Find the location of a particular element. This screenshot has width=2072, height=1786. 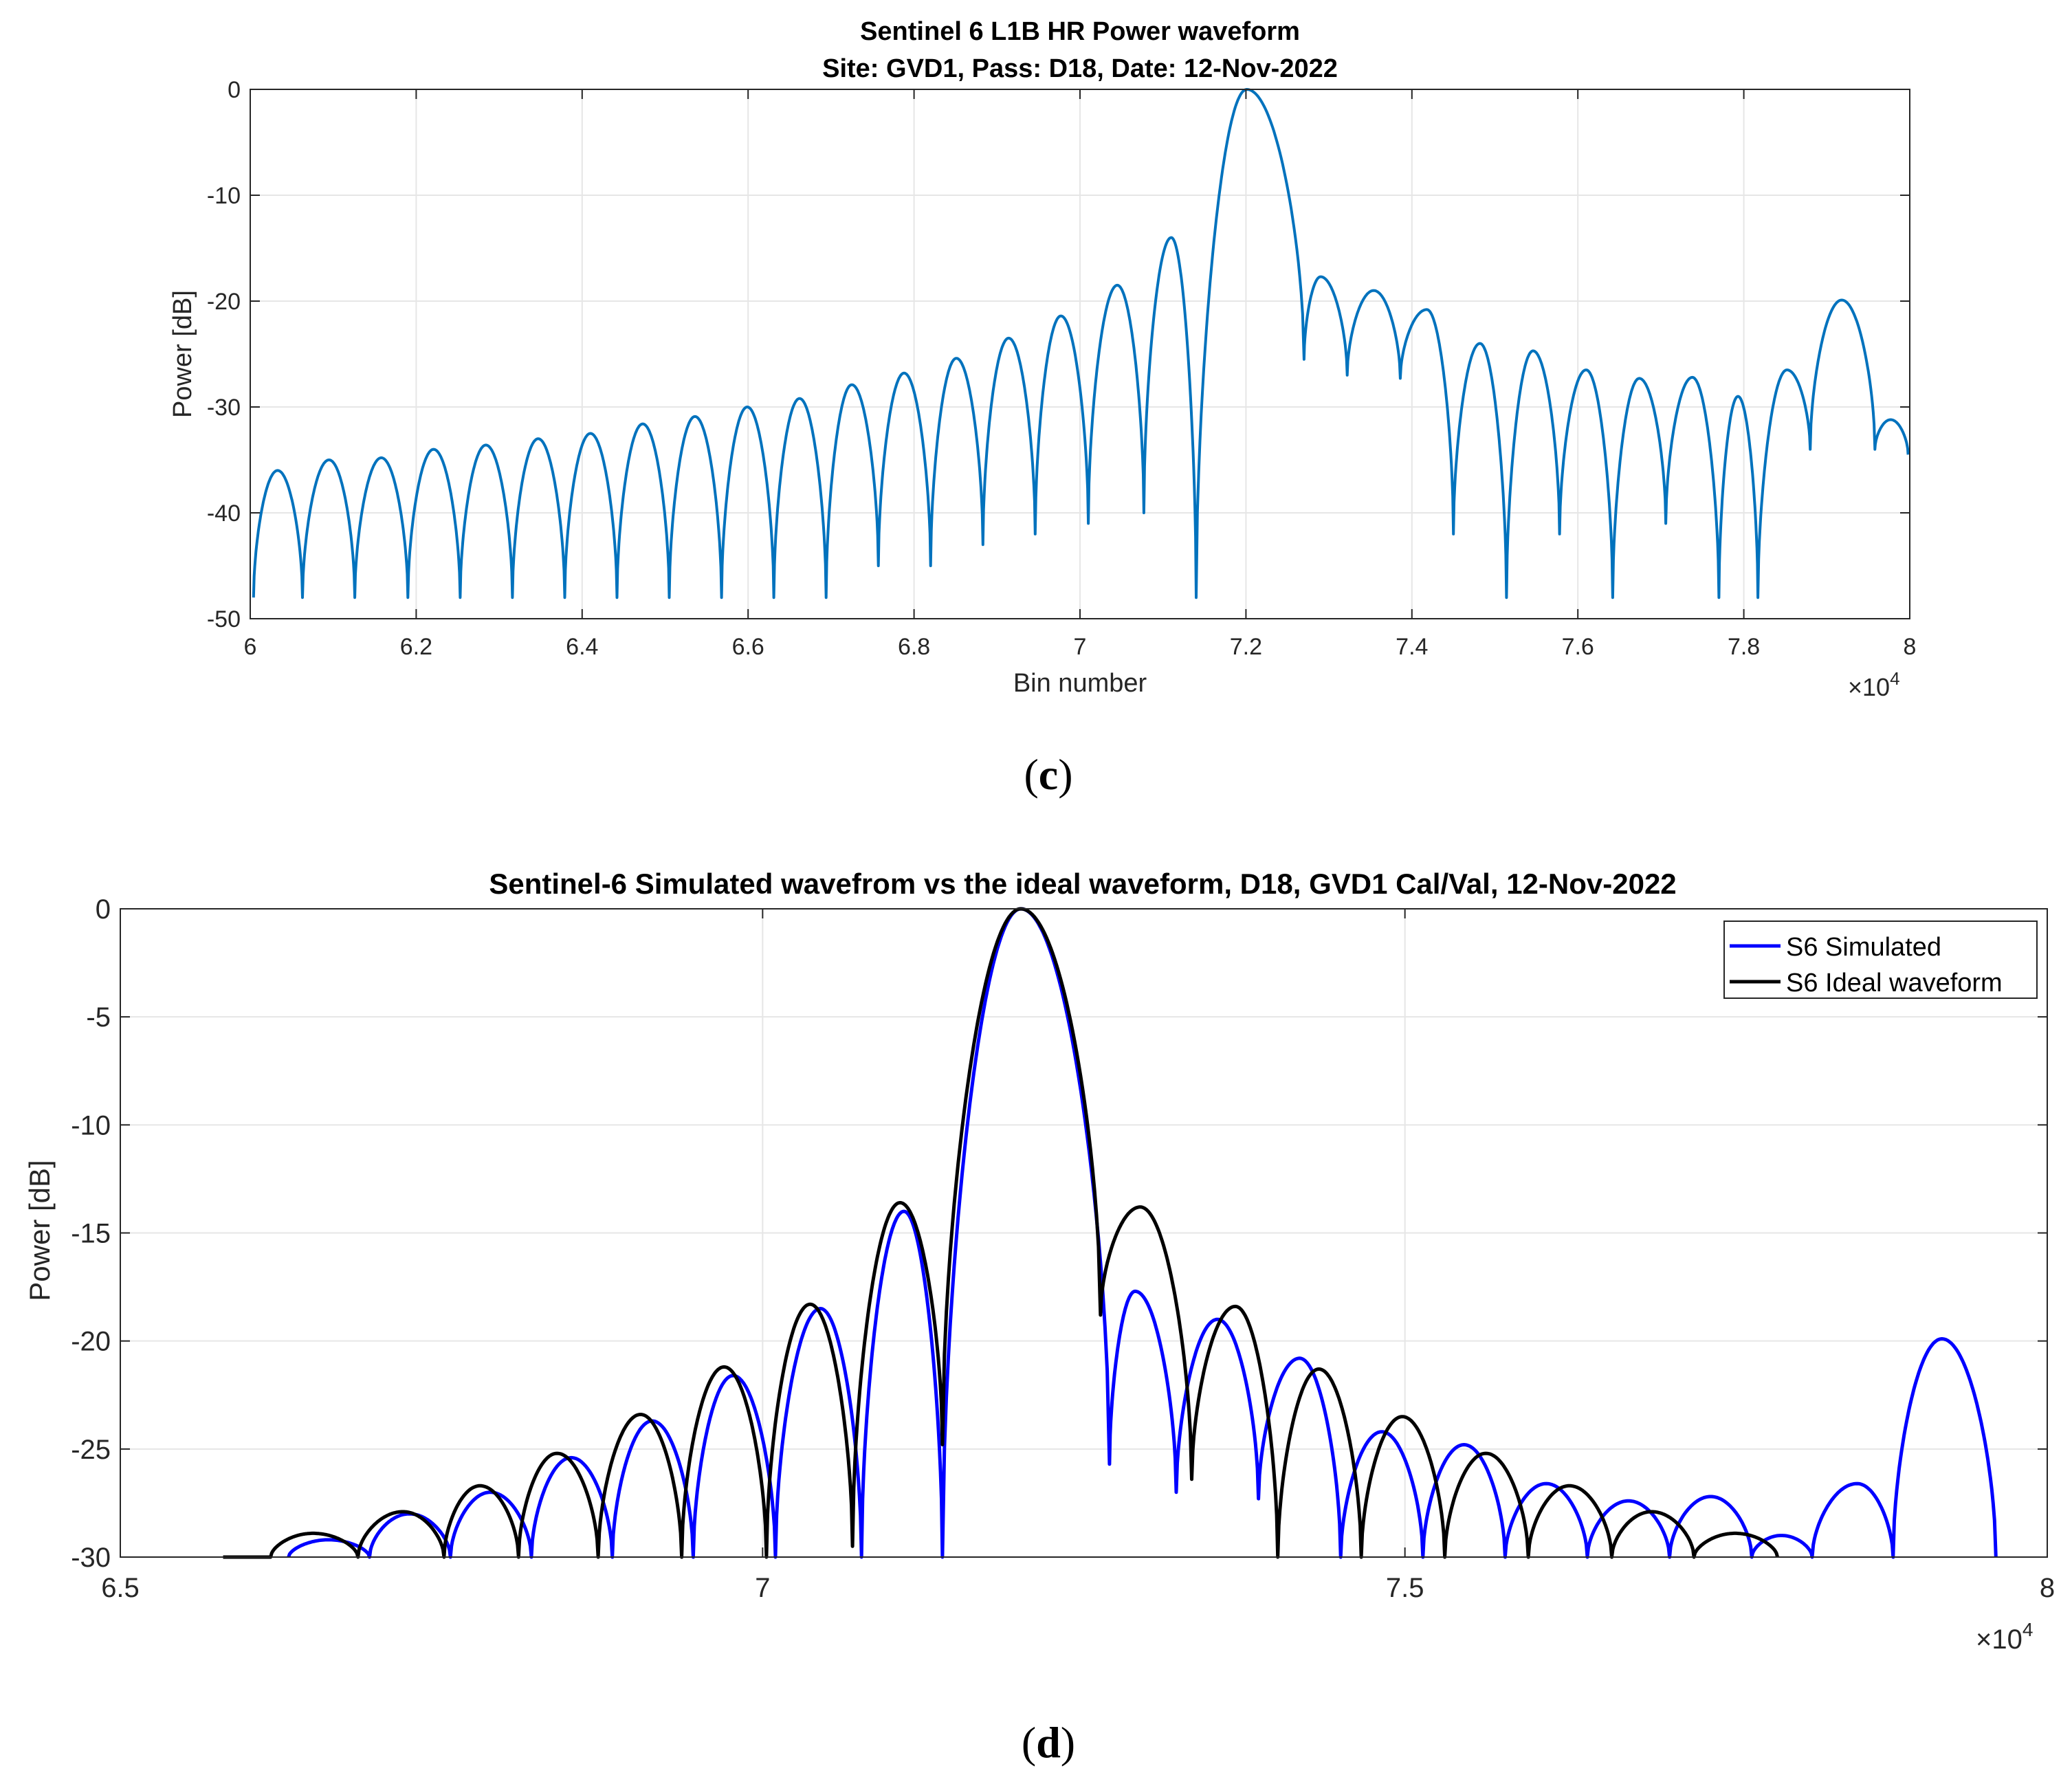

x-tick-label: 6.6 is located at coordinates (748, 647).